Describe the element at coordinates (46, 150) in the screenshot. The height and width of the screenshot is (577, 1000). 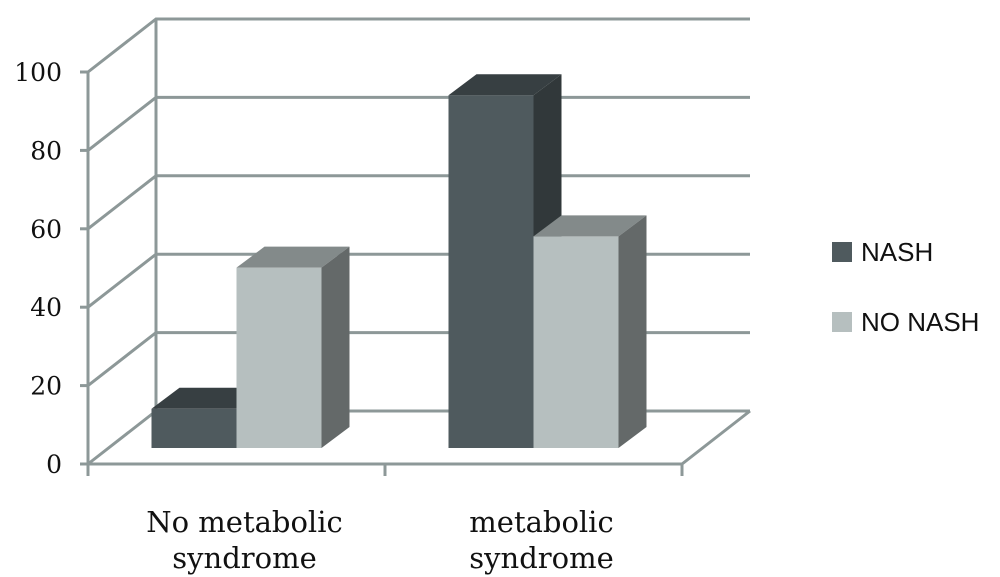
I see `y-tick-label: 80` at that location.